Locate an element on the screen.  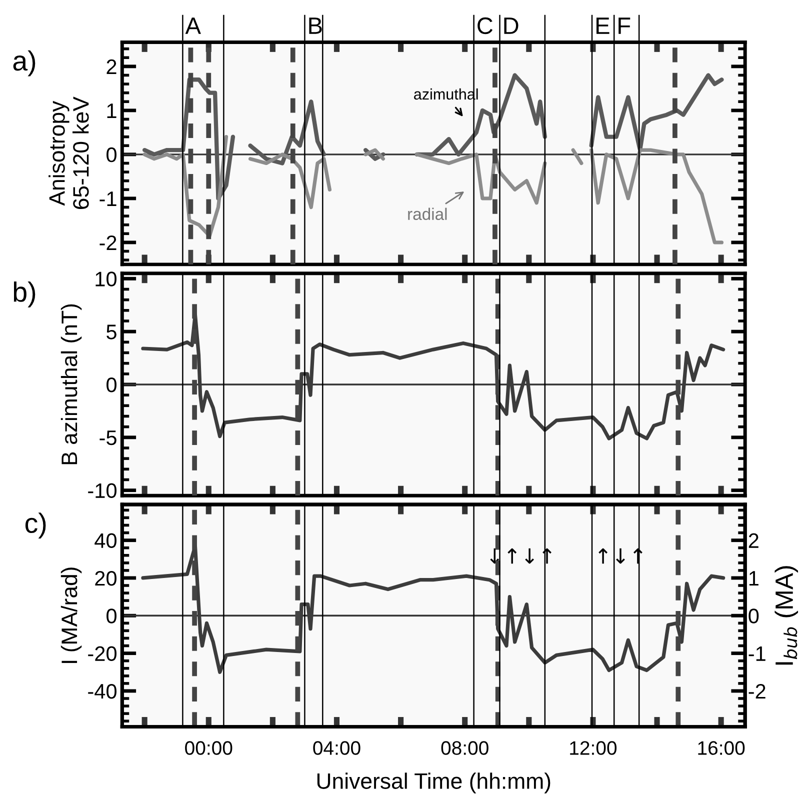
y-tick-label: 2 is located at coordinates (111, 66).